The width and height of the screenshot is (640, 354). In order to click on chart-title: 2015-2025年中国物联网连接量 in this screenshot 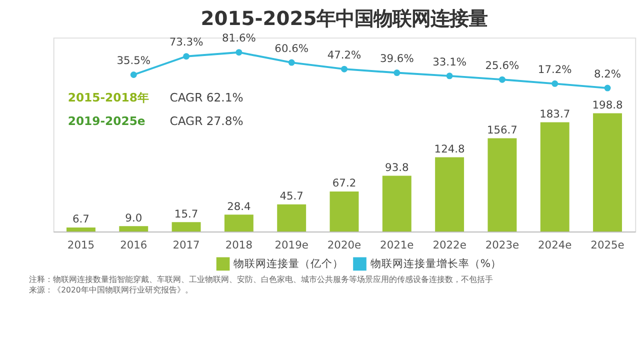, I will do `click(344, 18)`.